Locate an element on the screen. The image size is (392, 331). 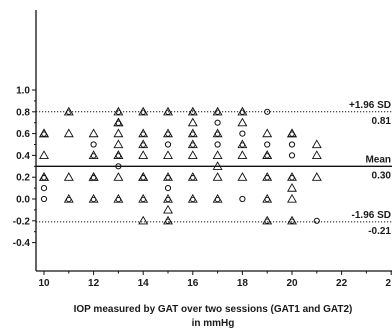
x-tick-label: 10 is located at coordinates (44, 283).